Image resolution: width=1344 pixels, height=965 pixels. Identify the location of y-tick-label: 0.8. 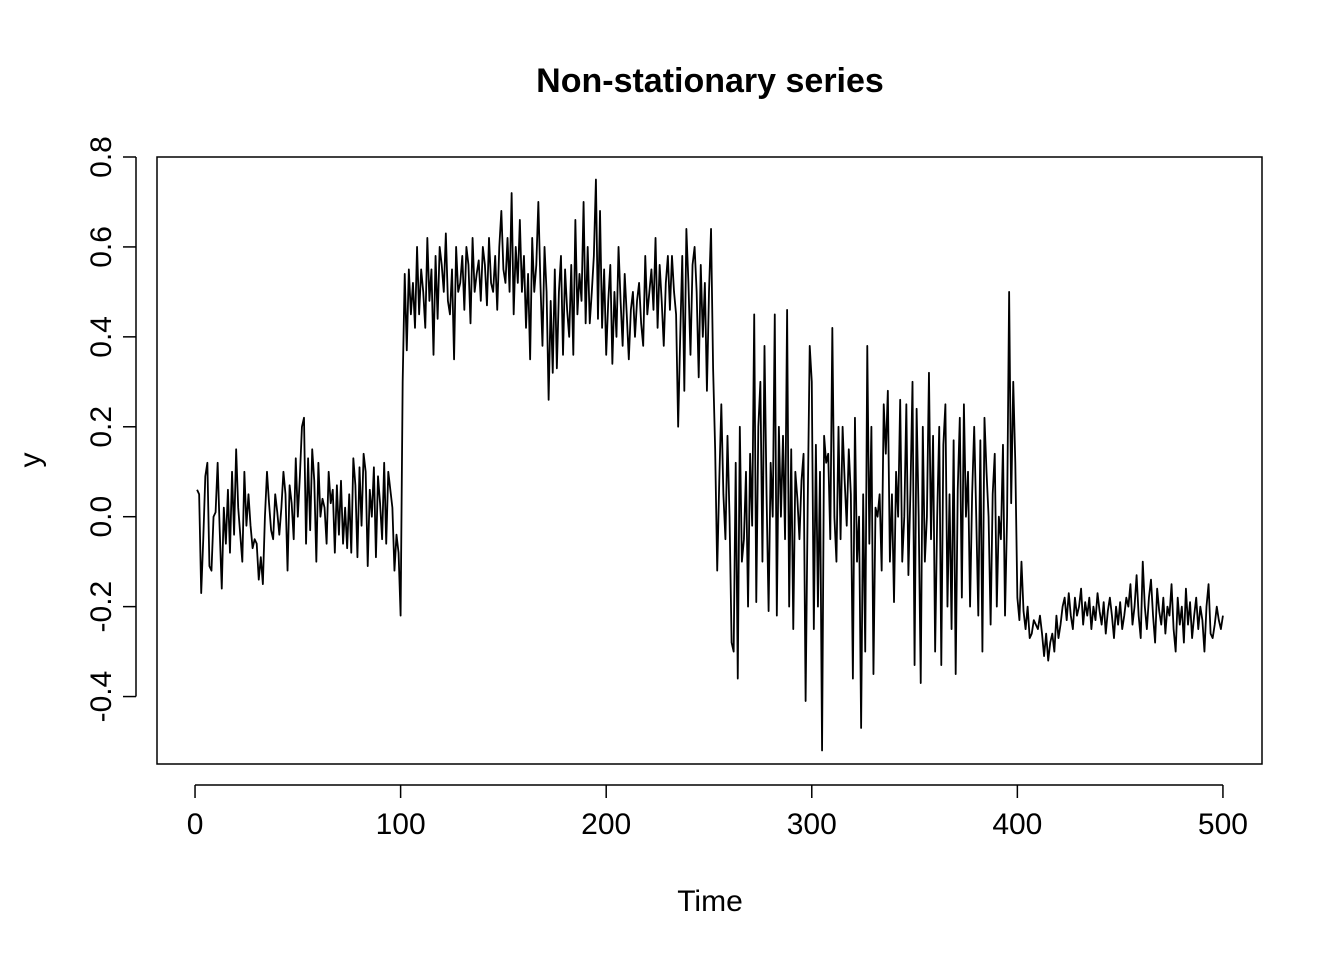
(101, 157).